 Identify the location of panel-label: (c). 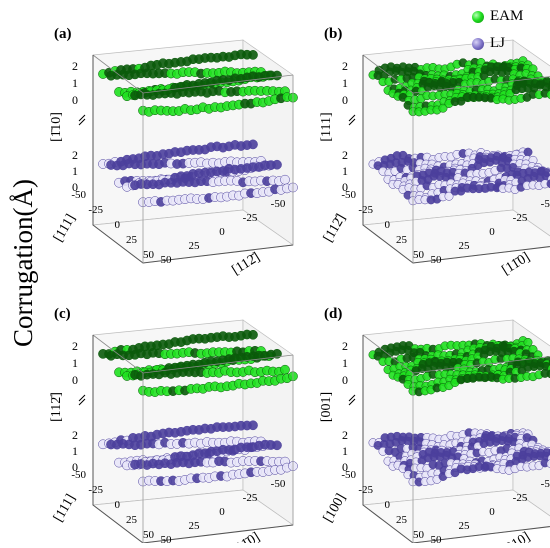
(62, 314).